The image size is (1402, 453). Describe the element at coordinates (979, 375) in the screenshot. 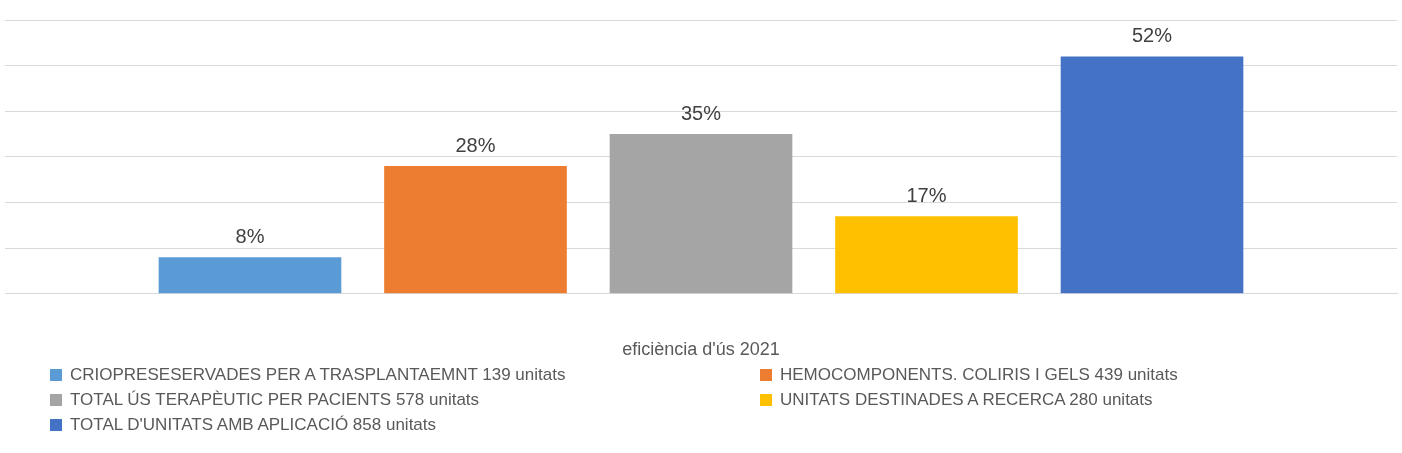

I see `legend-label: HEMOCOMPONENTS. COLIRIS I GELS 439 unitats` at that location.